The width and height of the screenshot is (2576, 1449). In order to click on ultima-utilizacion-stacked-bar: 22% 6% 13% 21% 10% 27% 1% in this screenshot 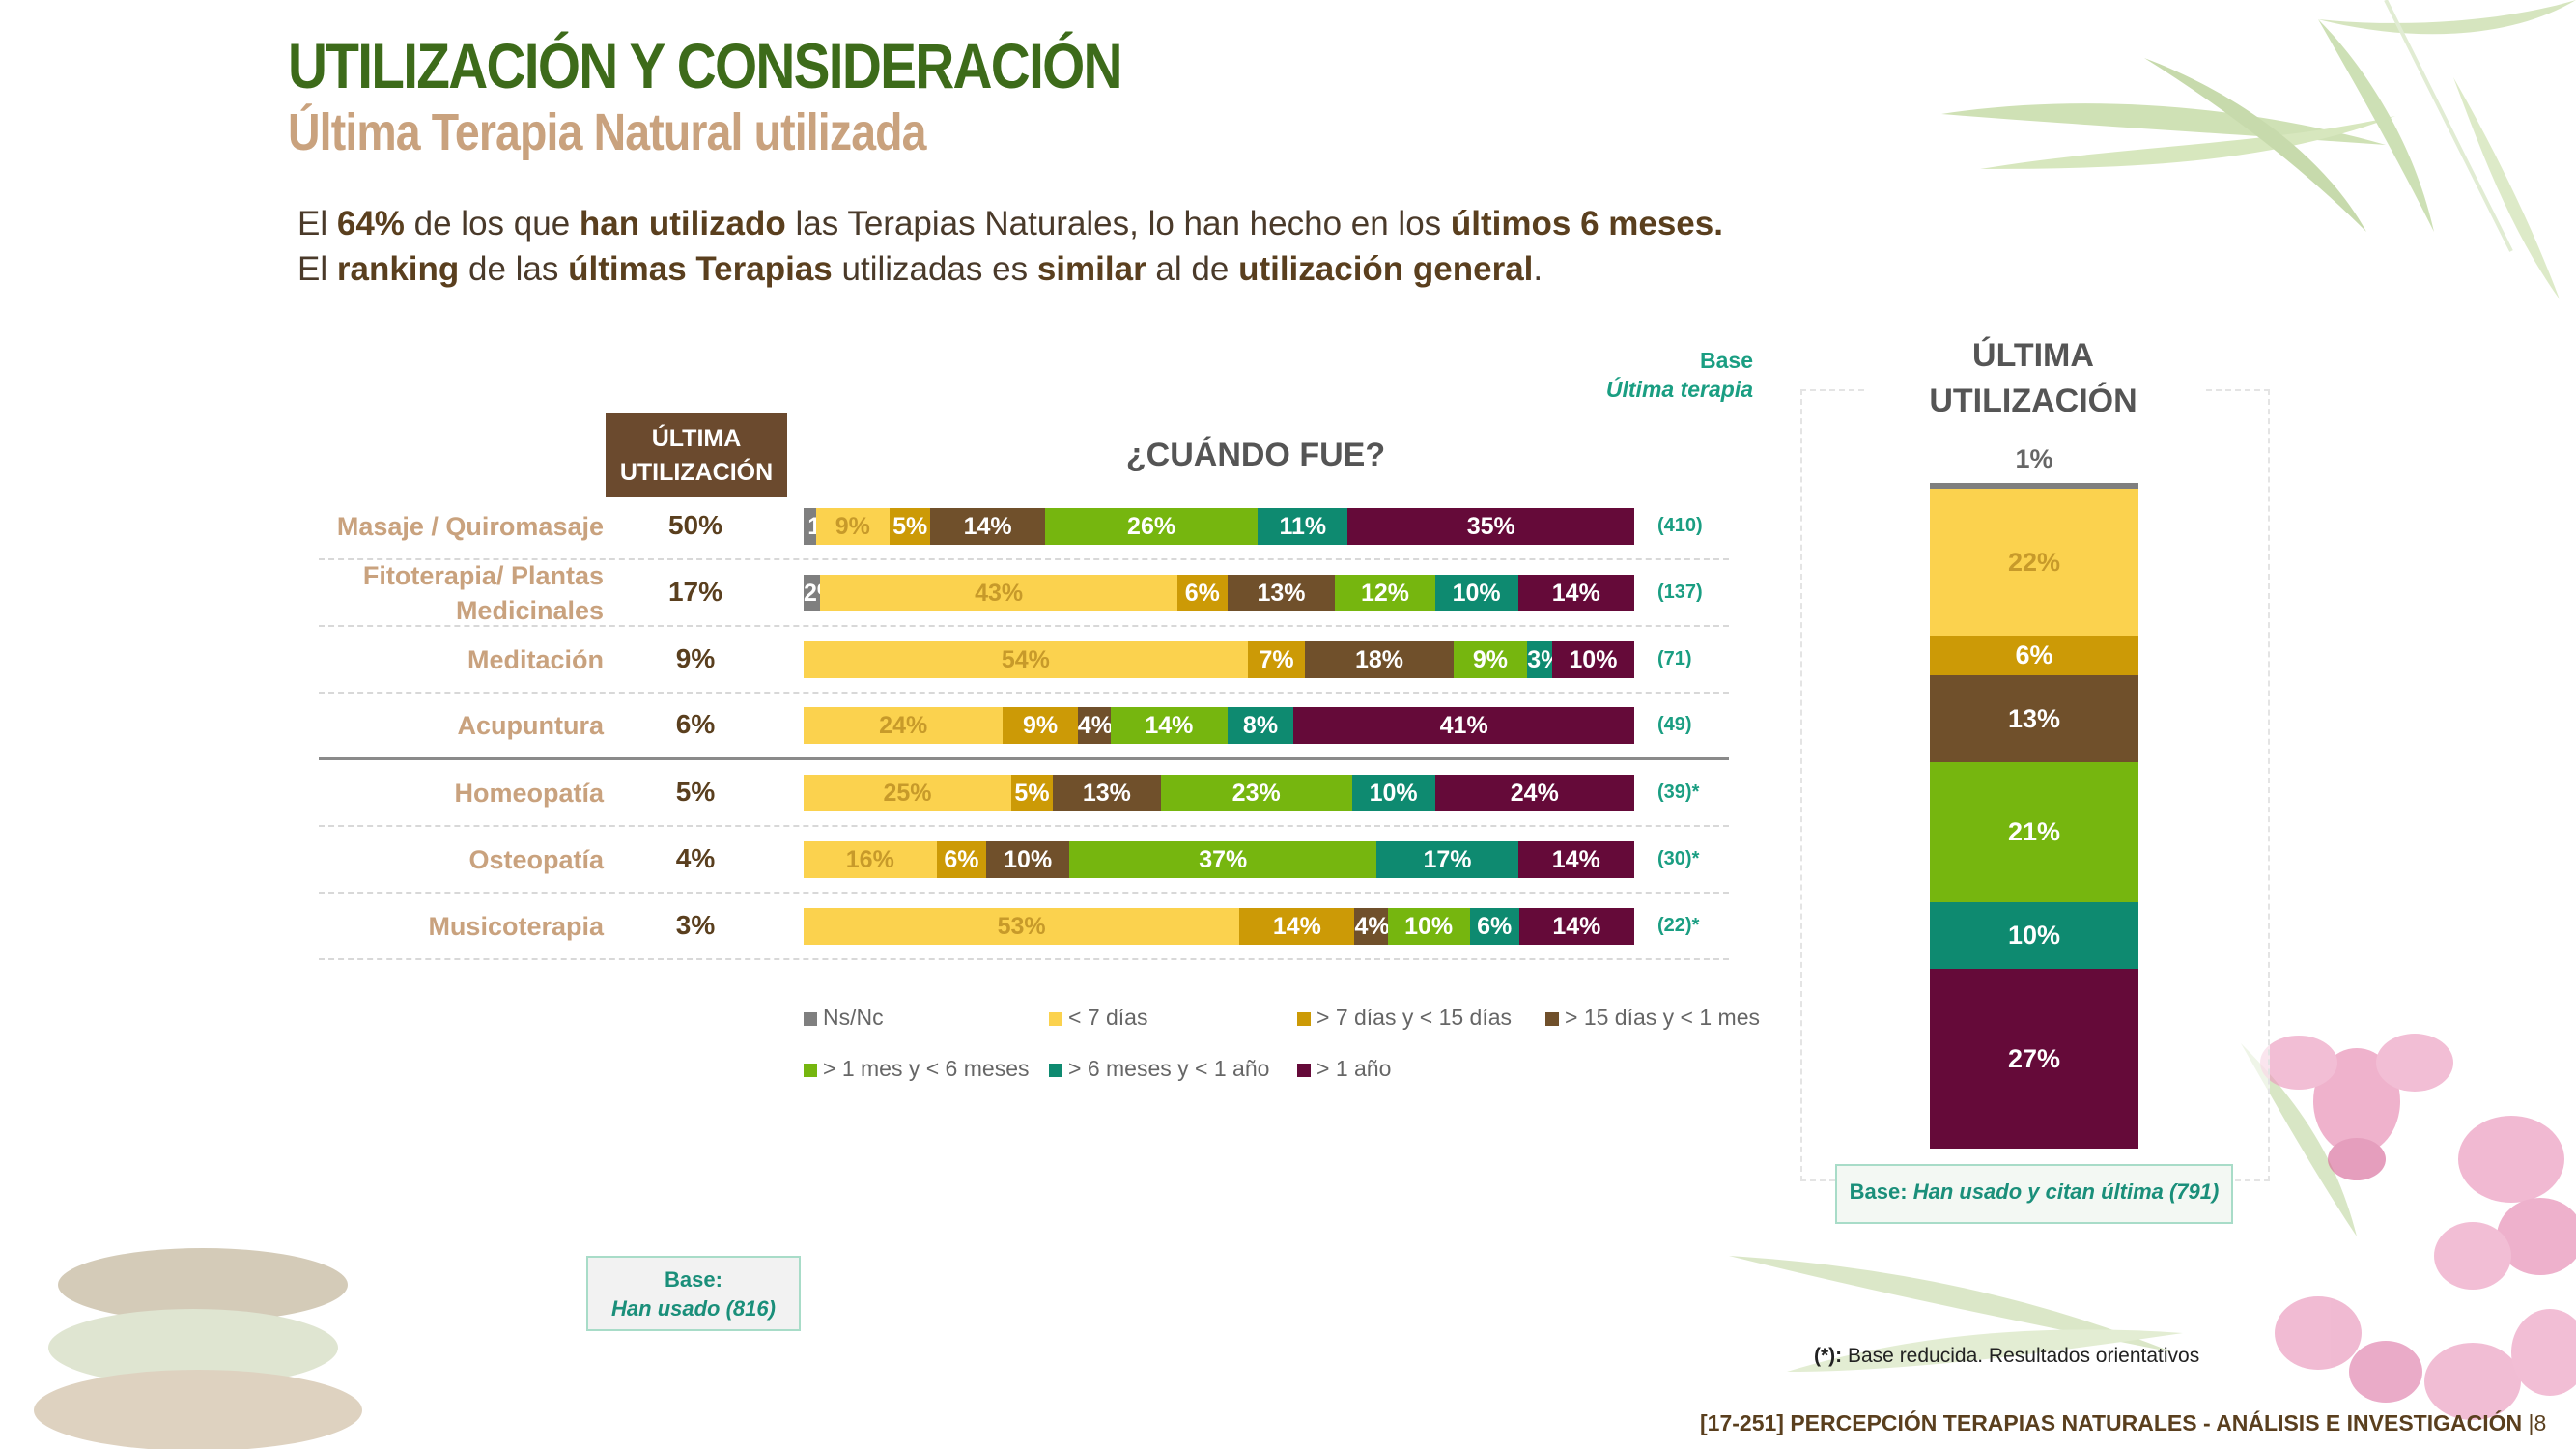, I will do `click(2034, 797)`.